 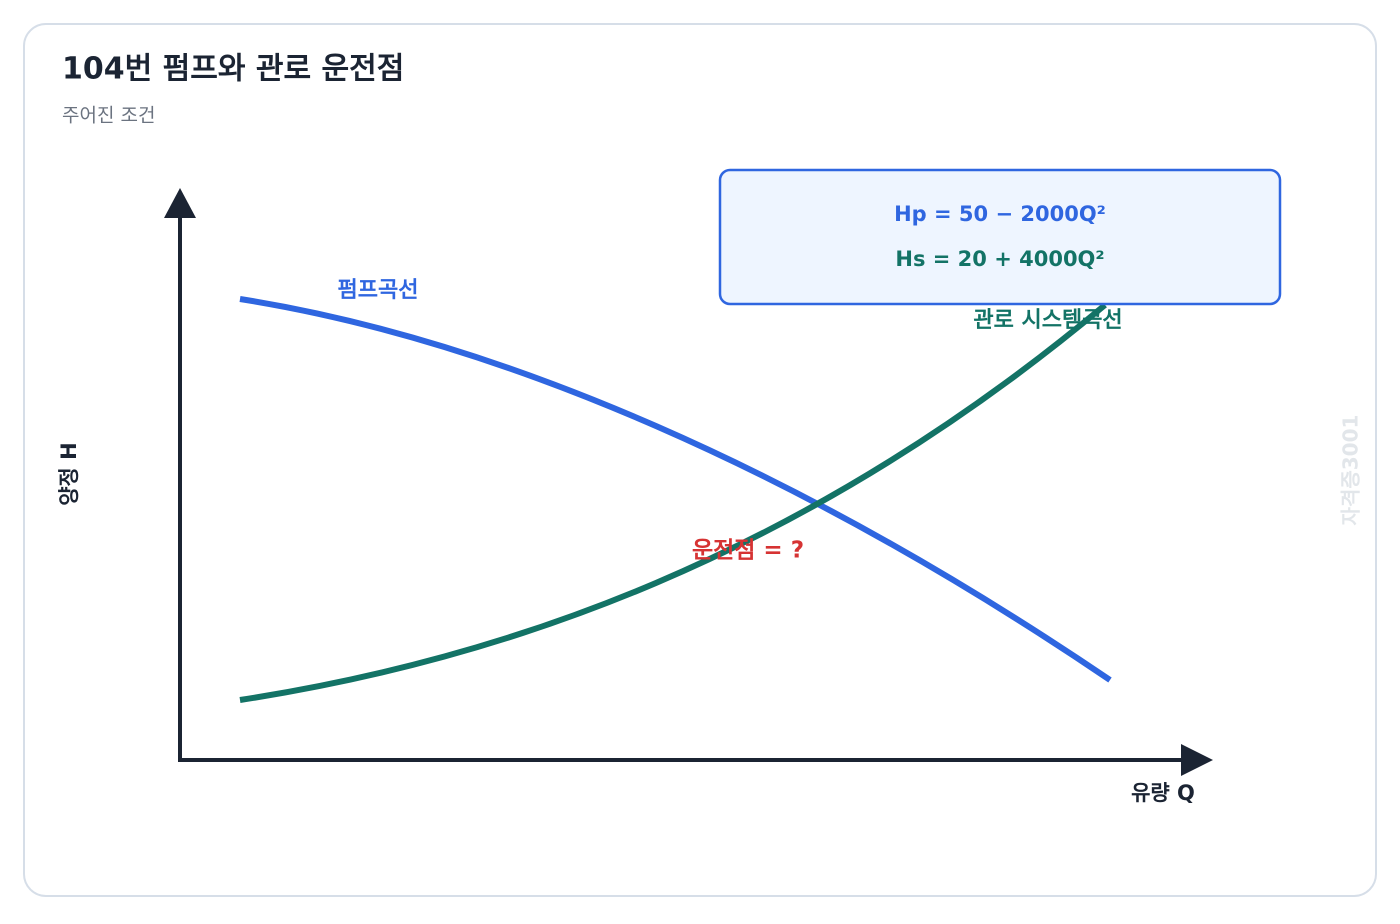 What do you see at coordinates (999, 259) in the screenshot?
I see `system-formula: Hs = 20 + 4000Q²` at bounding box center [999, 259].